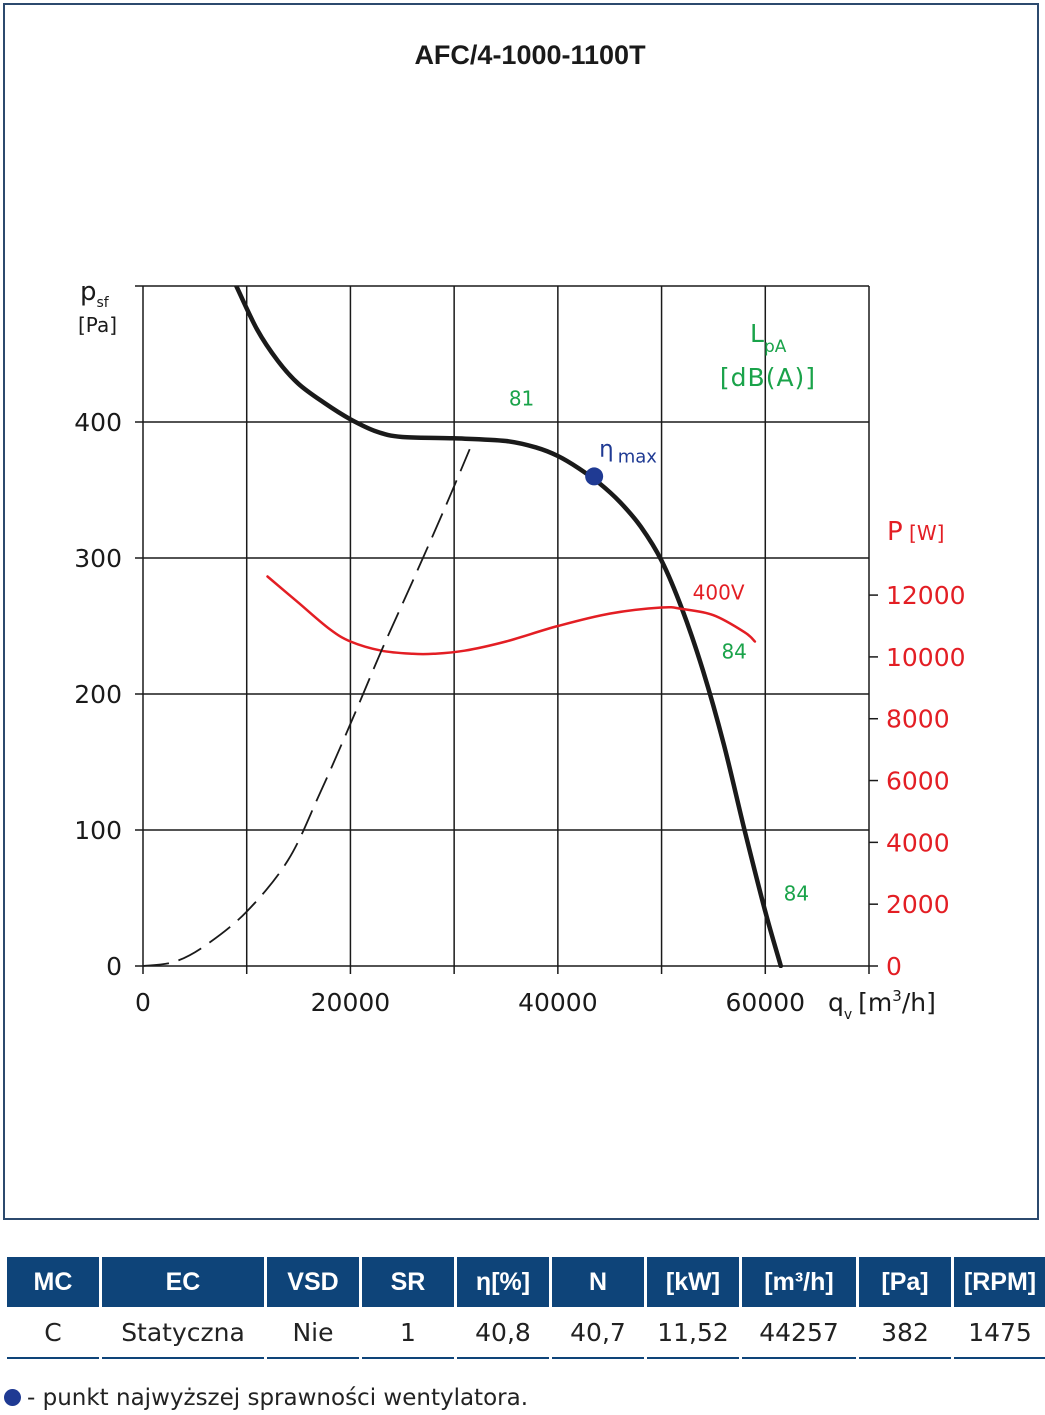 The width and height of the screenshot is (1045, 1415). I want to click on table-row: C Statyczna Nie 1 40,8 40,7 11,52 44257 382 1475, so click(526, 1333).